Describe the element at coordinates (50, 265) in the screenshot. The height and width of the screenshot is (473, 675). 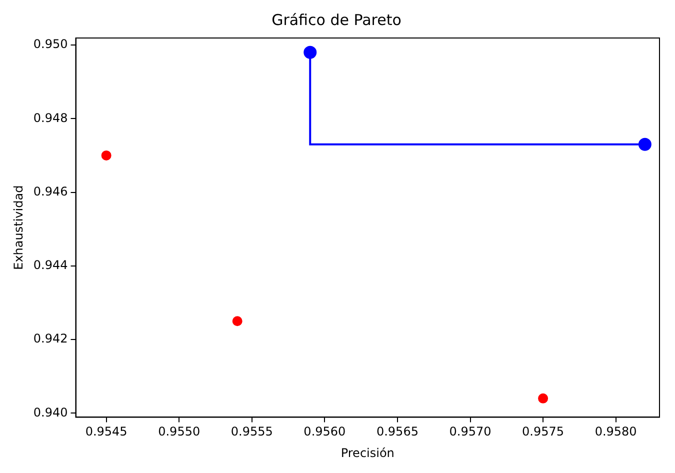
I see `y-tick-label: 0.944` at that location.